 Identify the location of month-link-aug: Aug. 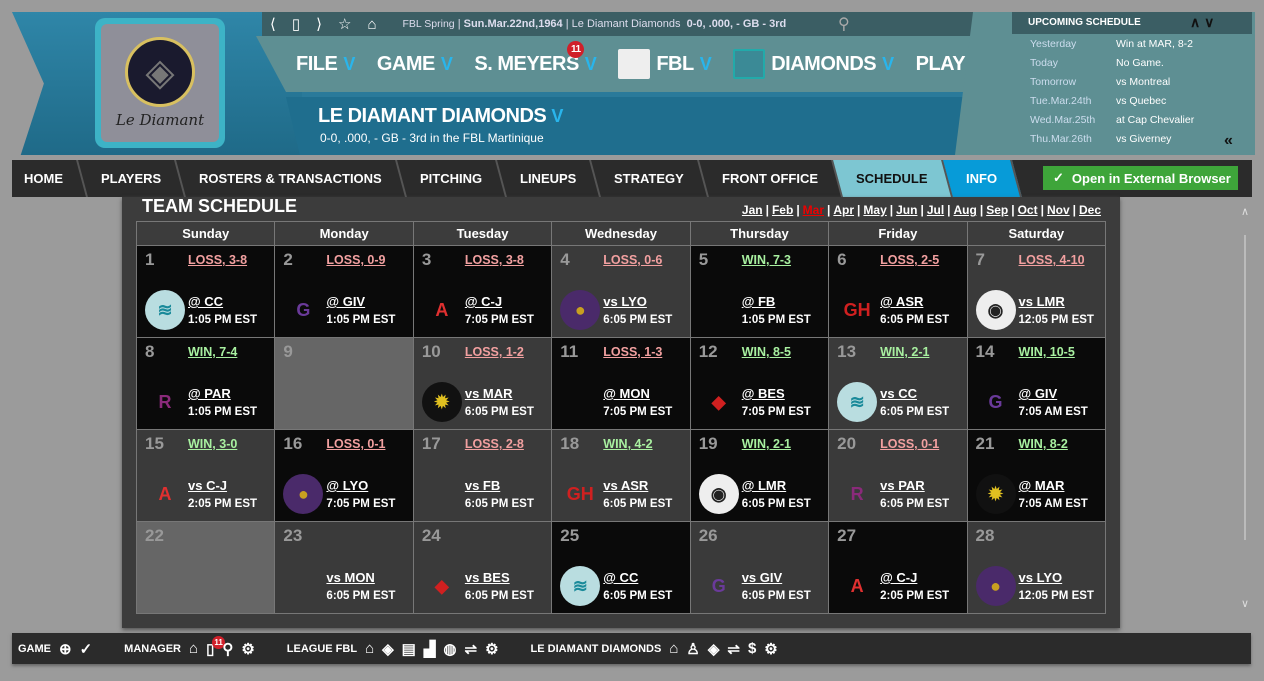
(965, 210).